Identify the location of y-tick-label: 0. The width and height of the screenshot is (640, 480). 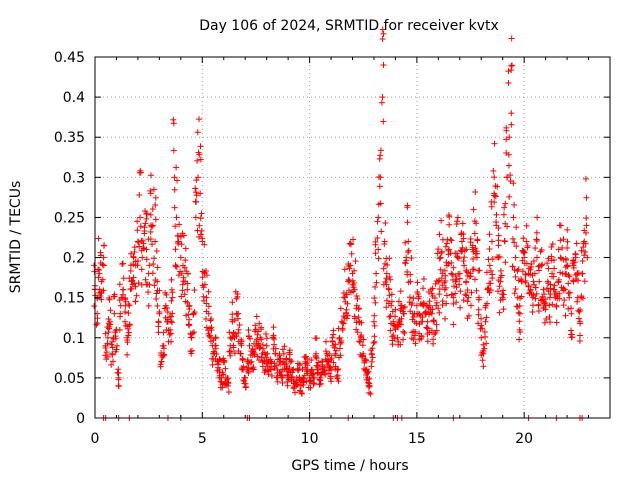
(80, 419).